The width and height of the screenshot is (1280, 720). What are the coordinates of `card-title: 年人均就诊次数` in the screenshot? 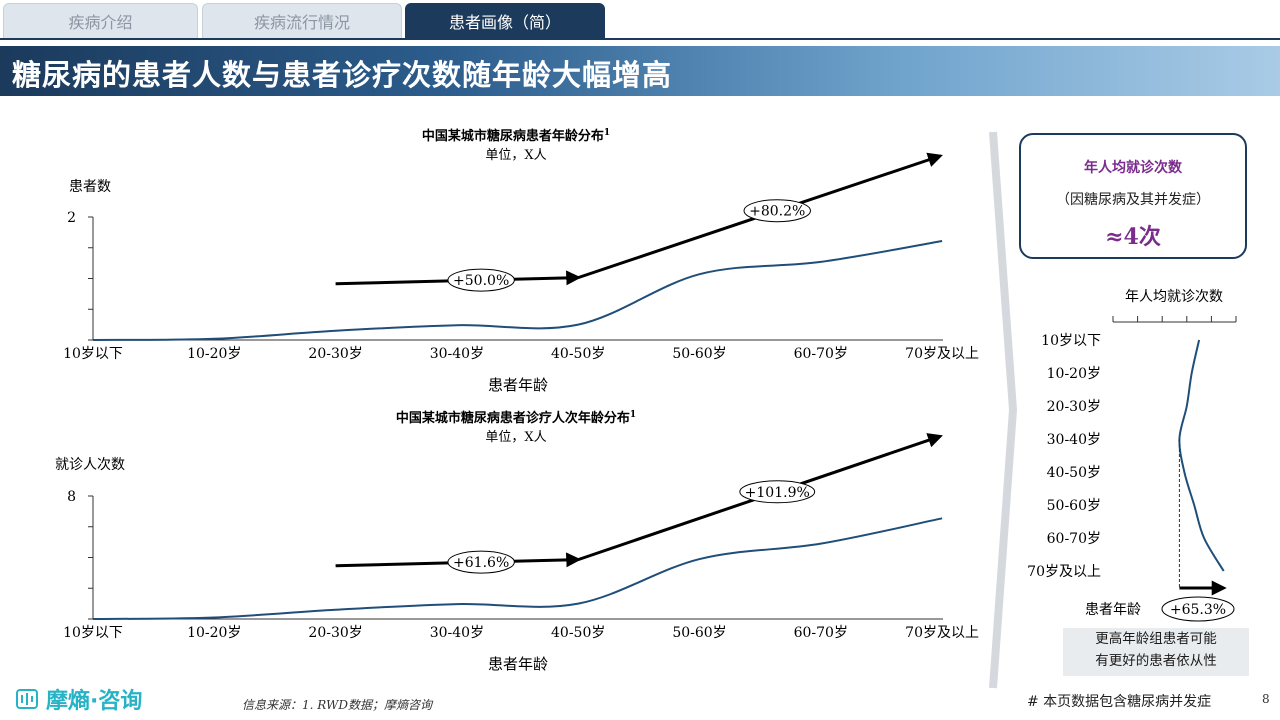 It's located at (1133, 168).